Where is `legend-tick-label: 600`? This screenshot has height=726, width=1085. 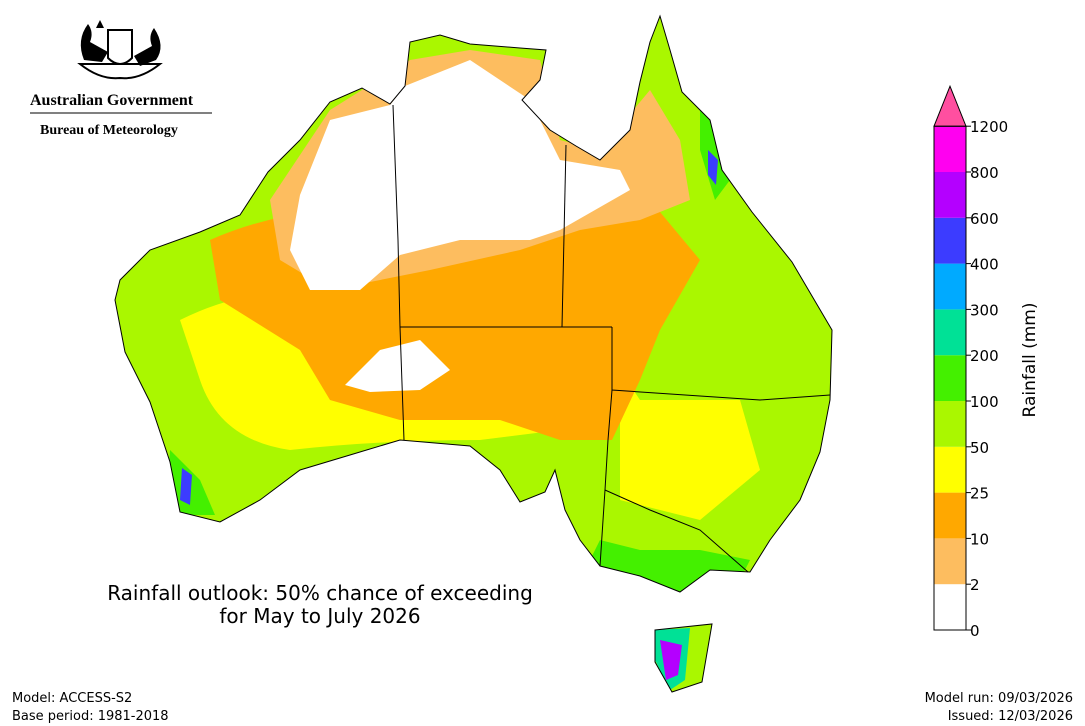
legend-tick-label: 600 is located at coordinates (984, 219).